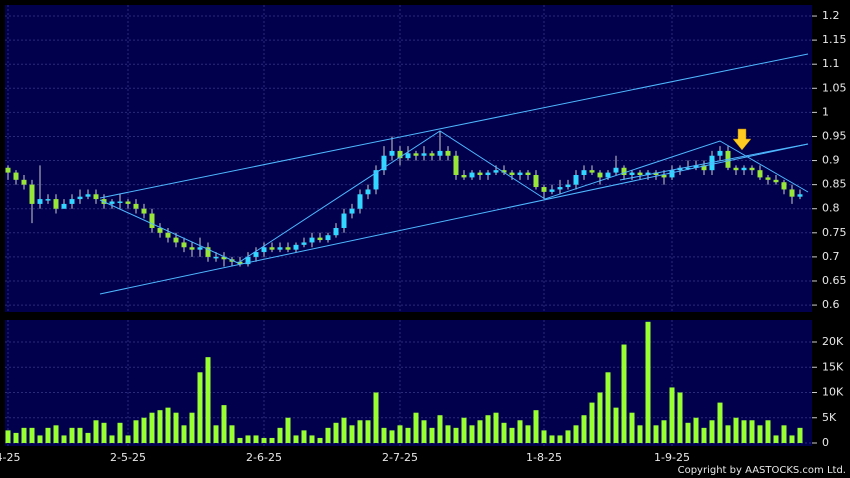 The width and height of the screenshot is (850, 478). Describe the element at coordinates (834, 232) in the screenshot. I see `y-tick-label: 0.75` at that location.